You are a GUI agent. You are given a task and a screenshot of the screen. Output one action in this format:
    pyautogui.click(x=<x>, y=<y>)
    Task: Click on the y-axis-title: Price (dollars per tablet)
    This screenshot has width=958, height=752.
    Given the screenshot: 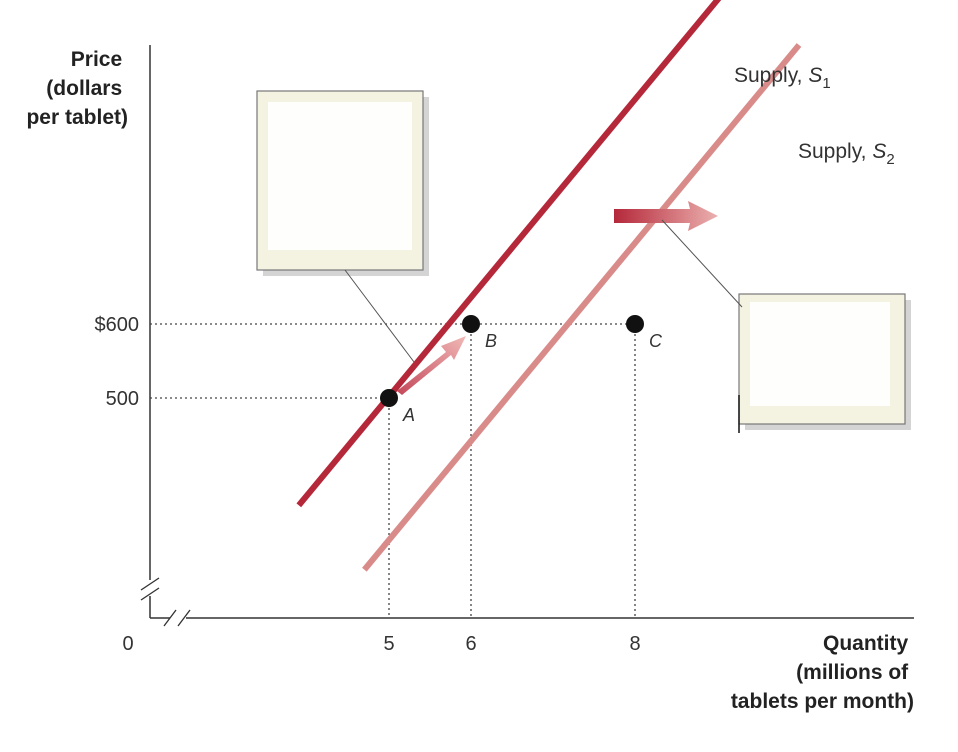 What is the action you would take?
    pyautogui.click(x=77, y=88)
    